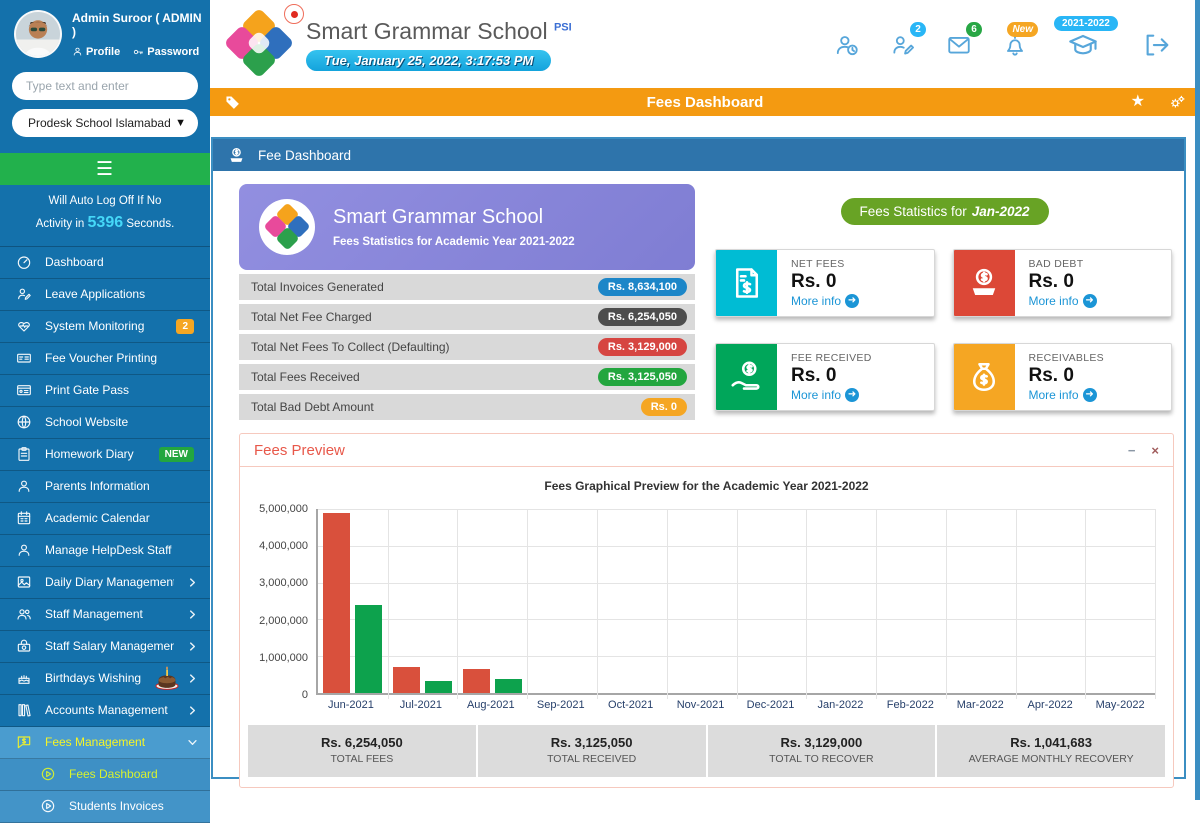 The width and height of the screenshot is (1200, 823). I want to click on sidebar-item-academic-calendar: Academic Calendar, so click(105, 519).